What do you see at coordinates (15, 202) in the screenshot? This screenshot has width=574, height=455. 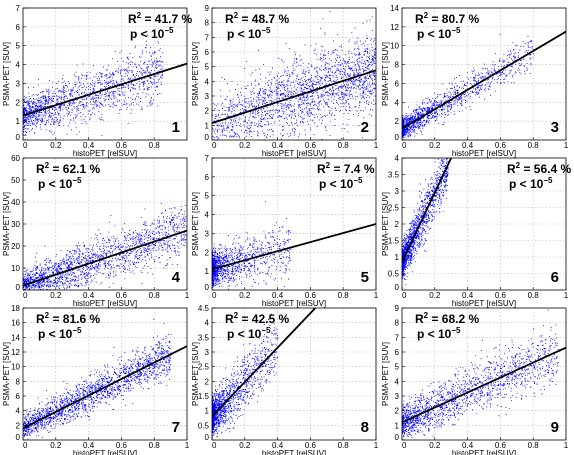 I see `y-tick-label: 40` at bounding box center [15, 202].